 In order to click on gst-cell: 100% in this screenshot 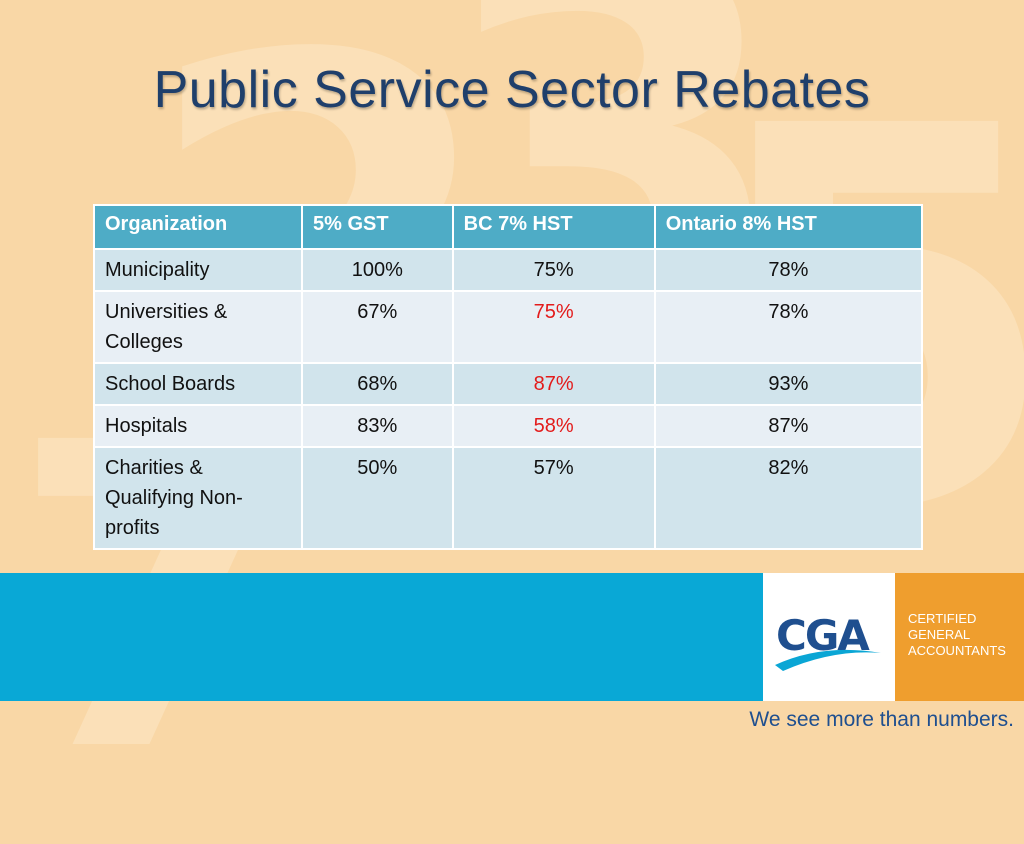, I will do `click(377, 270)`.